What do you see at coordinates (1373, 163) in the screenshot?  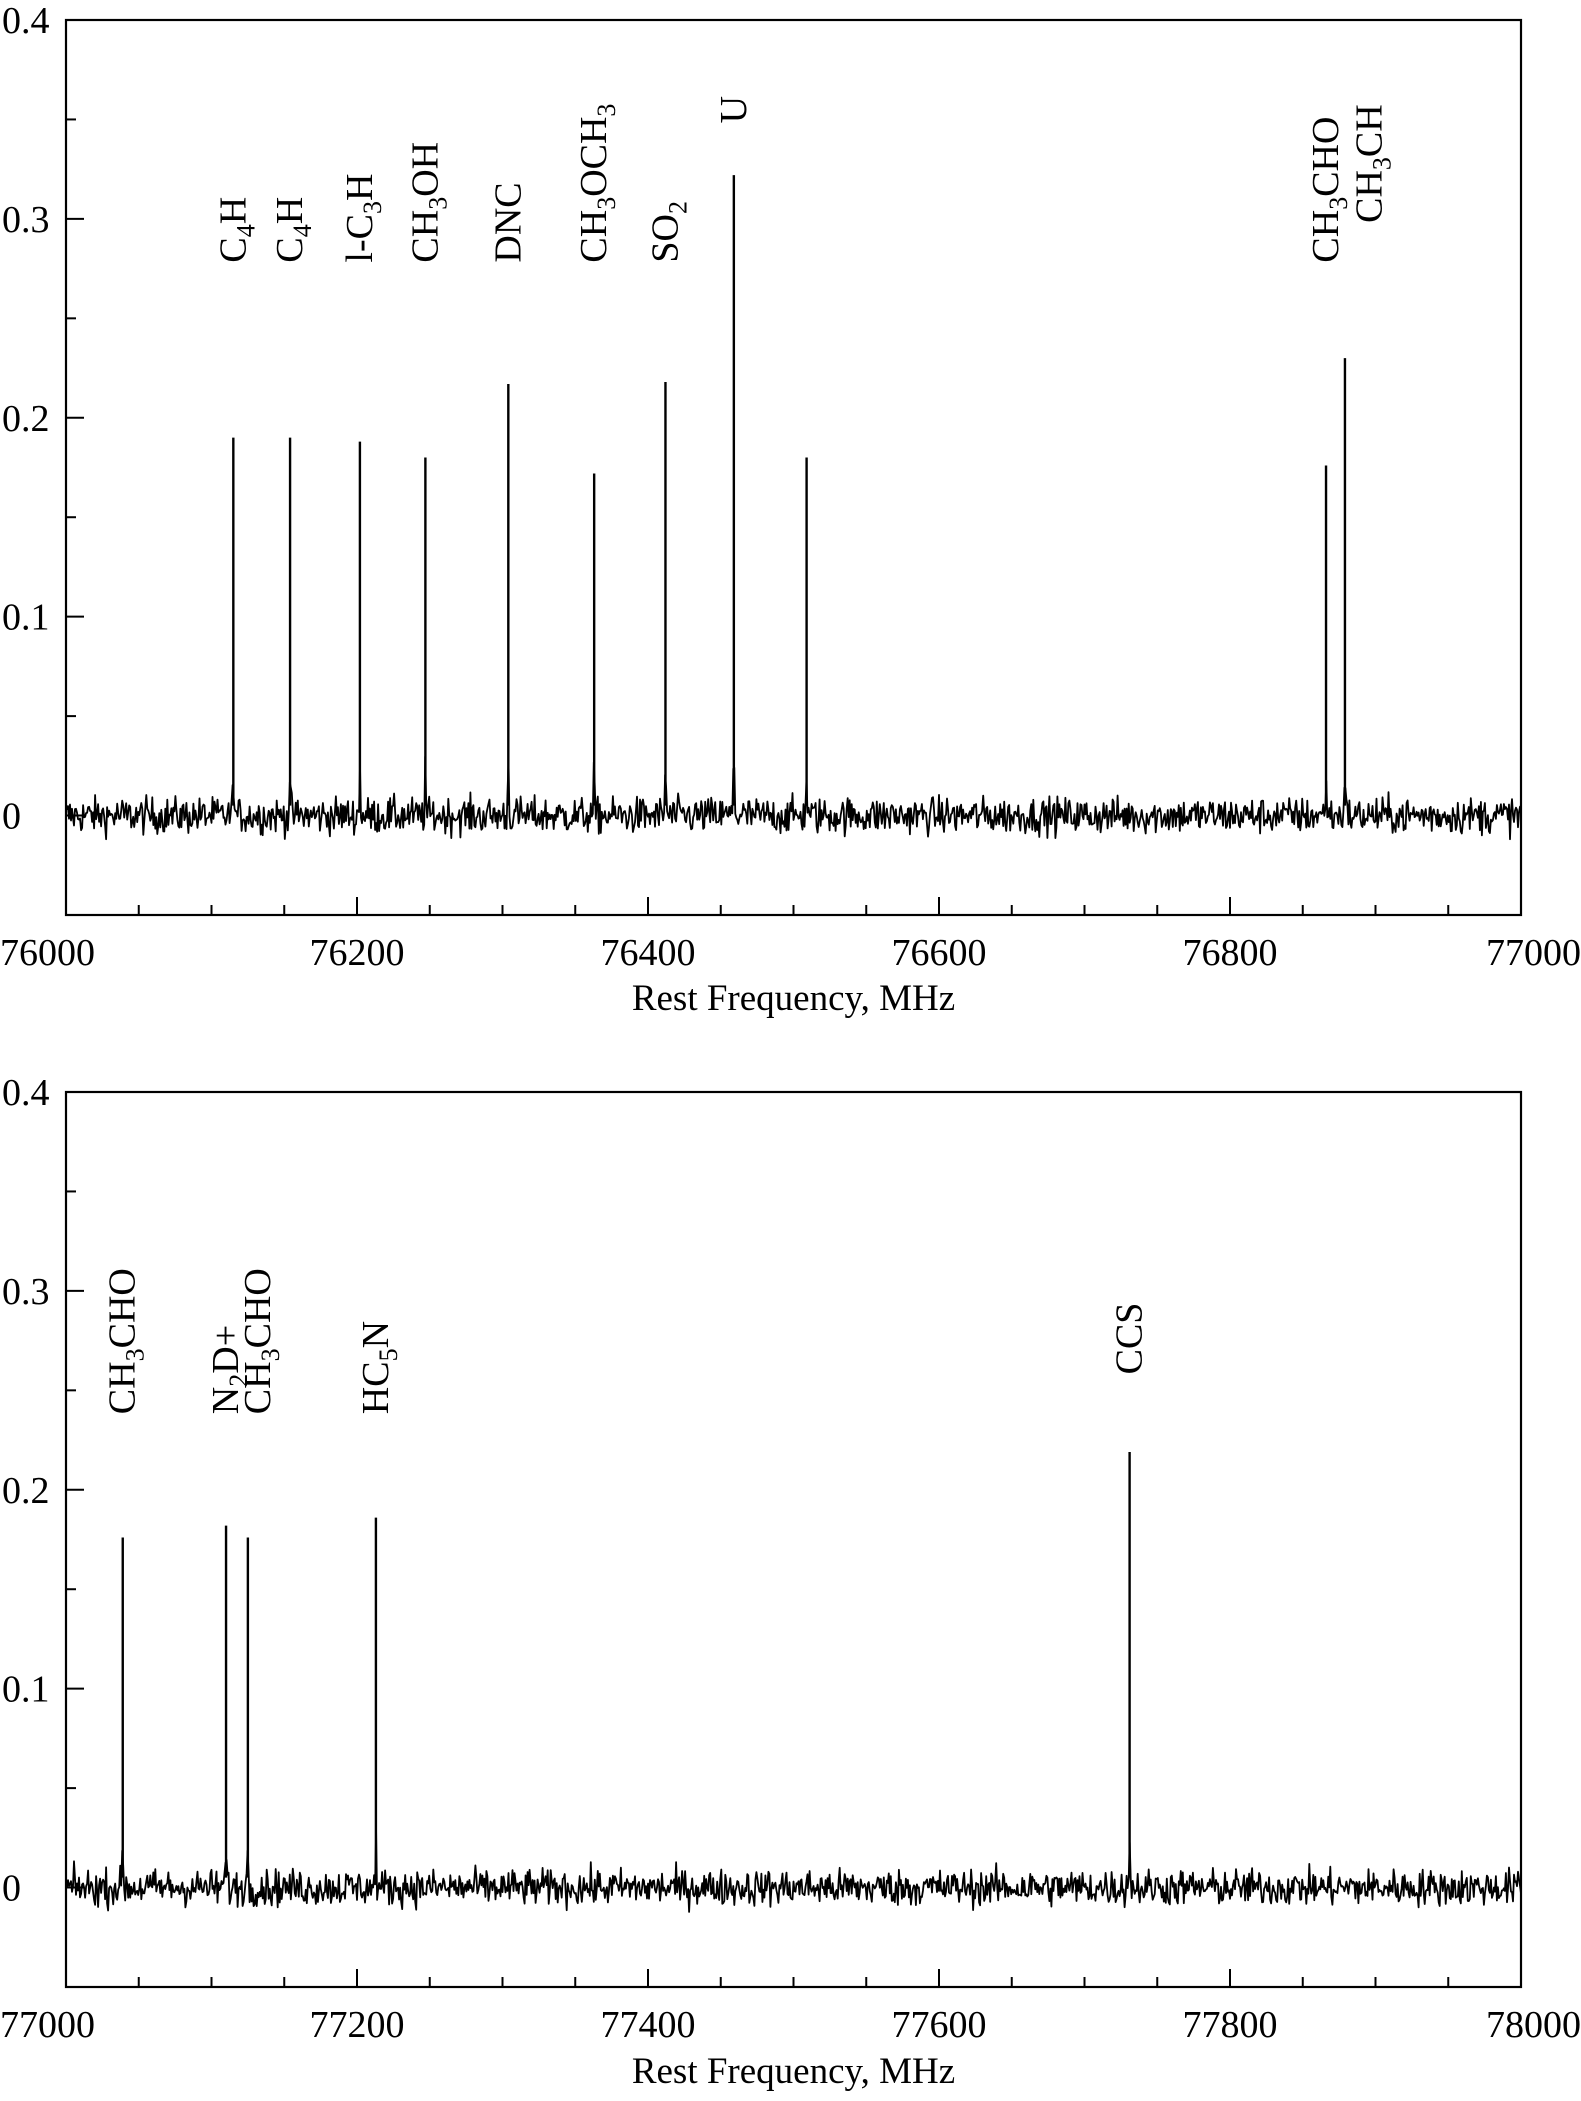 I see `species-label: CH3CH` at bounding box center [1373, 163].